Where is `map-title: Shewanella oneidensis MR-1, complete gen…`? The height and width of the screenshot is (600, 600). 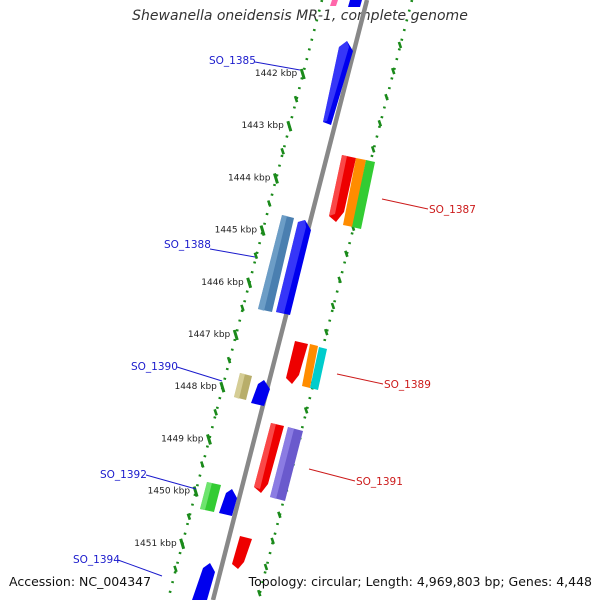
map-title: Shewanella oneidensis MR-1, complete gen… is located at coordinates (300, 16).